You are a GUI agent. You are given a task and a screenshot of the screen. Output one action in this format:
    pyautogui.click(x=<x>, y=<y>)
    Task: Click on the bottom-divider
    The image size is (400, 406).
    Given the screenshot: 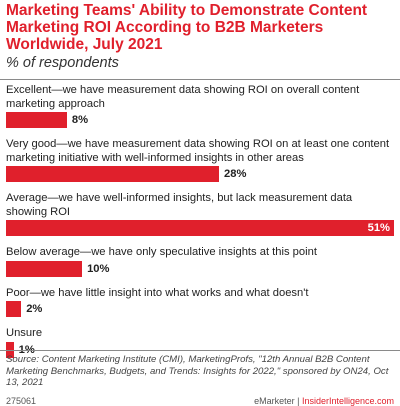 What is the action you would take?
    pyautogui.click(x=200, y=350)
    